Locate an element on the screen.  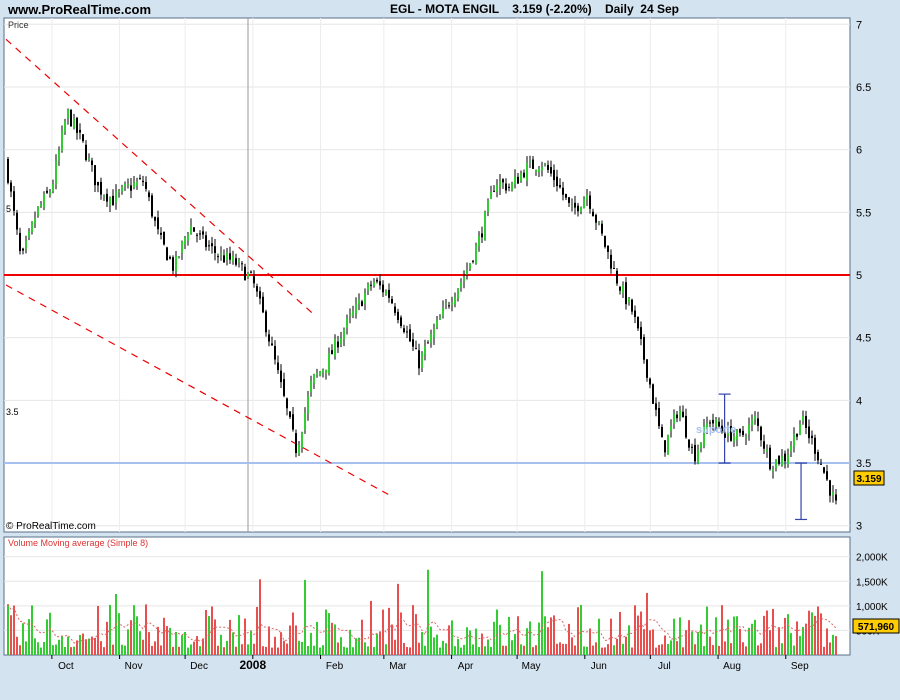
x-tick-label: 2008 is located at coordinates (252, 665).